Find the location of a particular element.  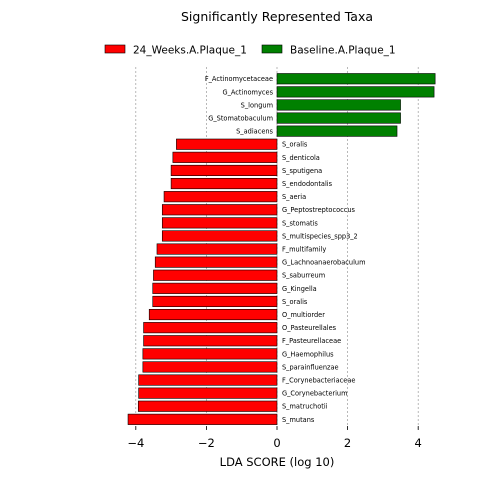

x-tick-label-1: −2 is located at coordinates (206, 443).